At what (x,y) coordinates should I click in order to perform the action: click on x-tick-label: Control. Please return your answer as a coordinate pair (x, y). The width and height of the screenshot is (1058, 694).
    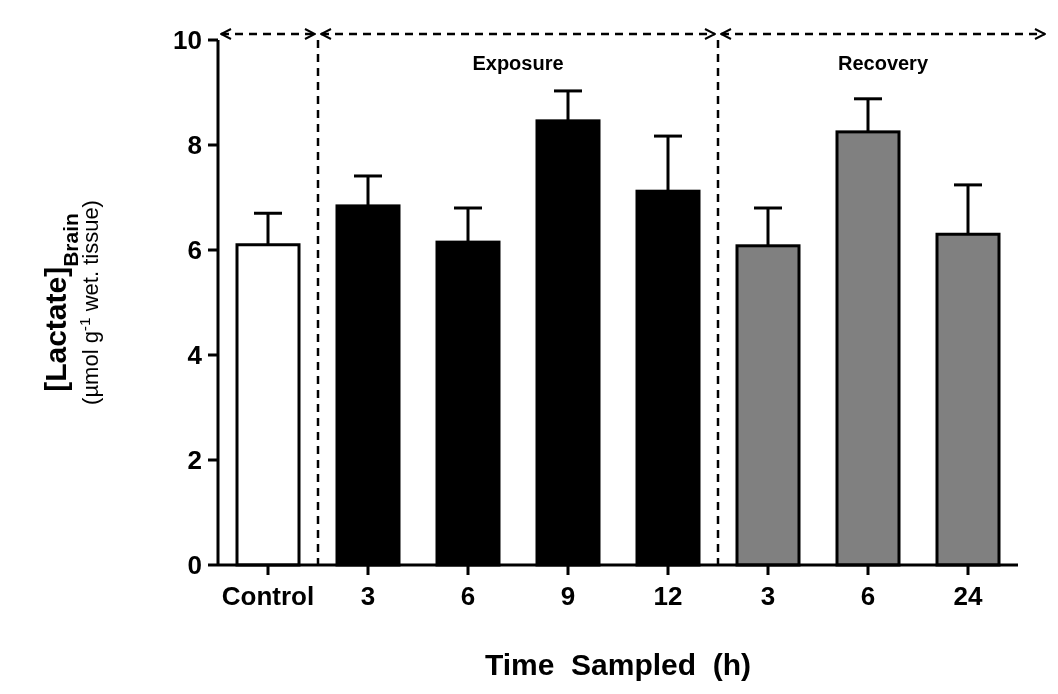
    Looking at the image, I should click on (268, 596).